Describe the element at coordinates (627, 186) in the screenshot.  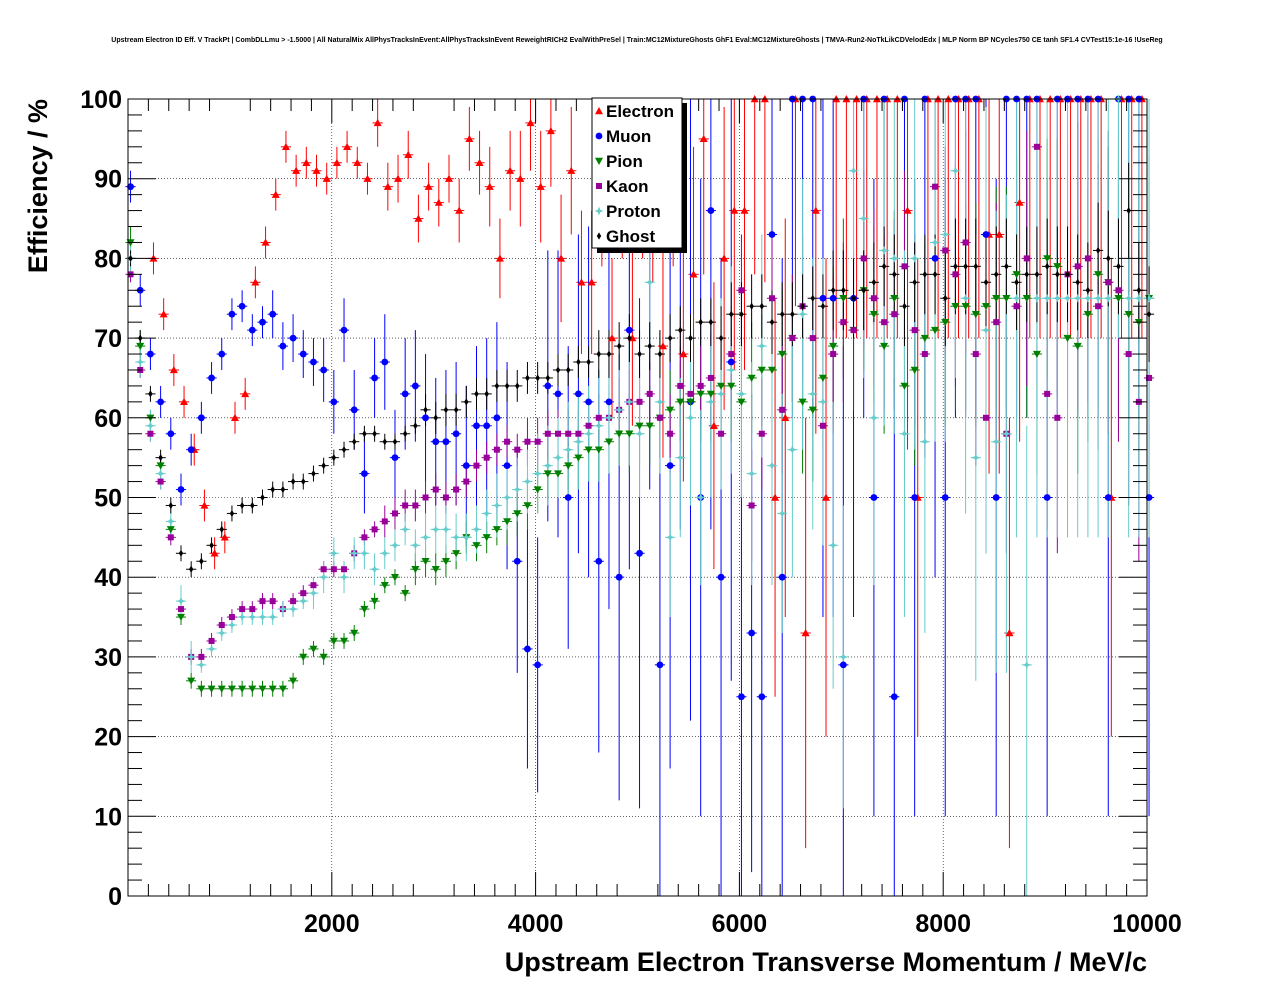
I see `legend-label-kaon: Kaon` at that location.